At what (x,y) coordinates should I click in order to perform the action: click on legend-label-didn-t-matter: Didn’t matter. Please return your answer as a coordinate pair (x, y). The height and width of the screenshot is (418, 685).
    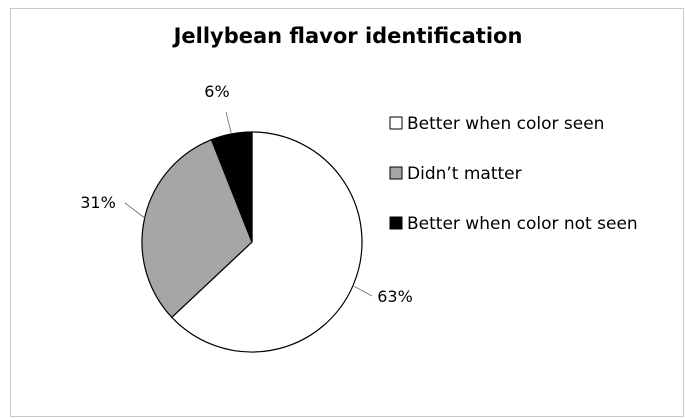
    Looking at the image, I should click on (464, 174).